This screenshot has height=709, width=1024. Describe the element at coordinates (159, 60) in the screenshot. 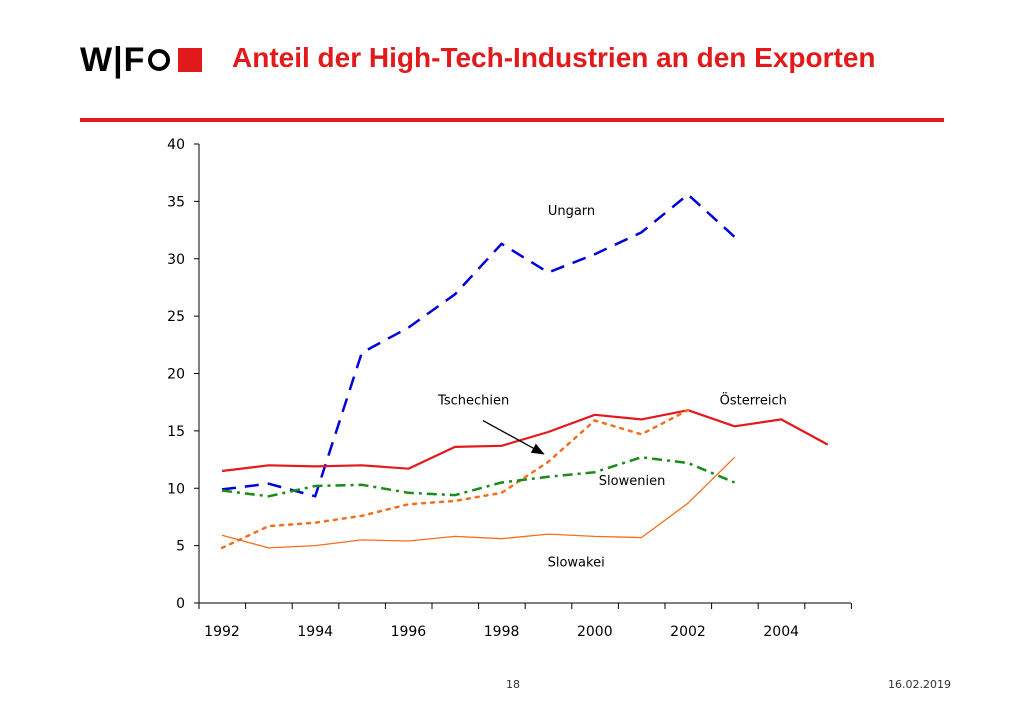

I see `logo-circle-mark` at that location.